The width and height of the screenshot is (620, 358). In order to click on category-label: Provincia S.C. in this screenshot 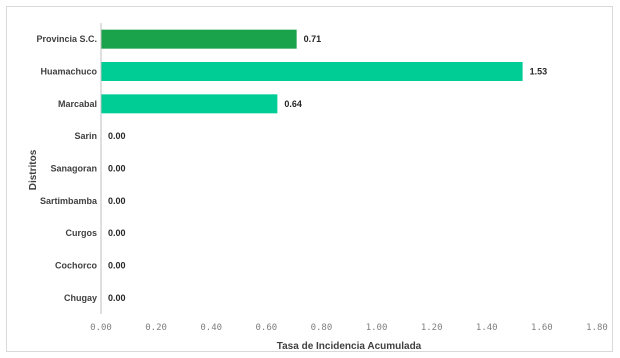, I will do `click(66, 39)`.